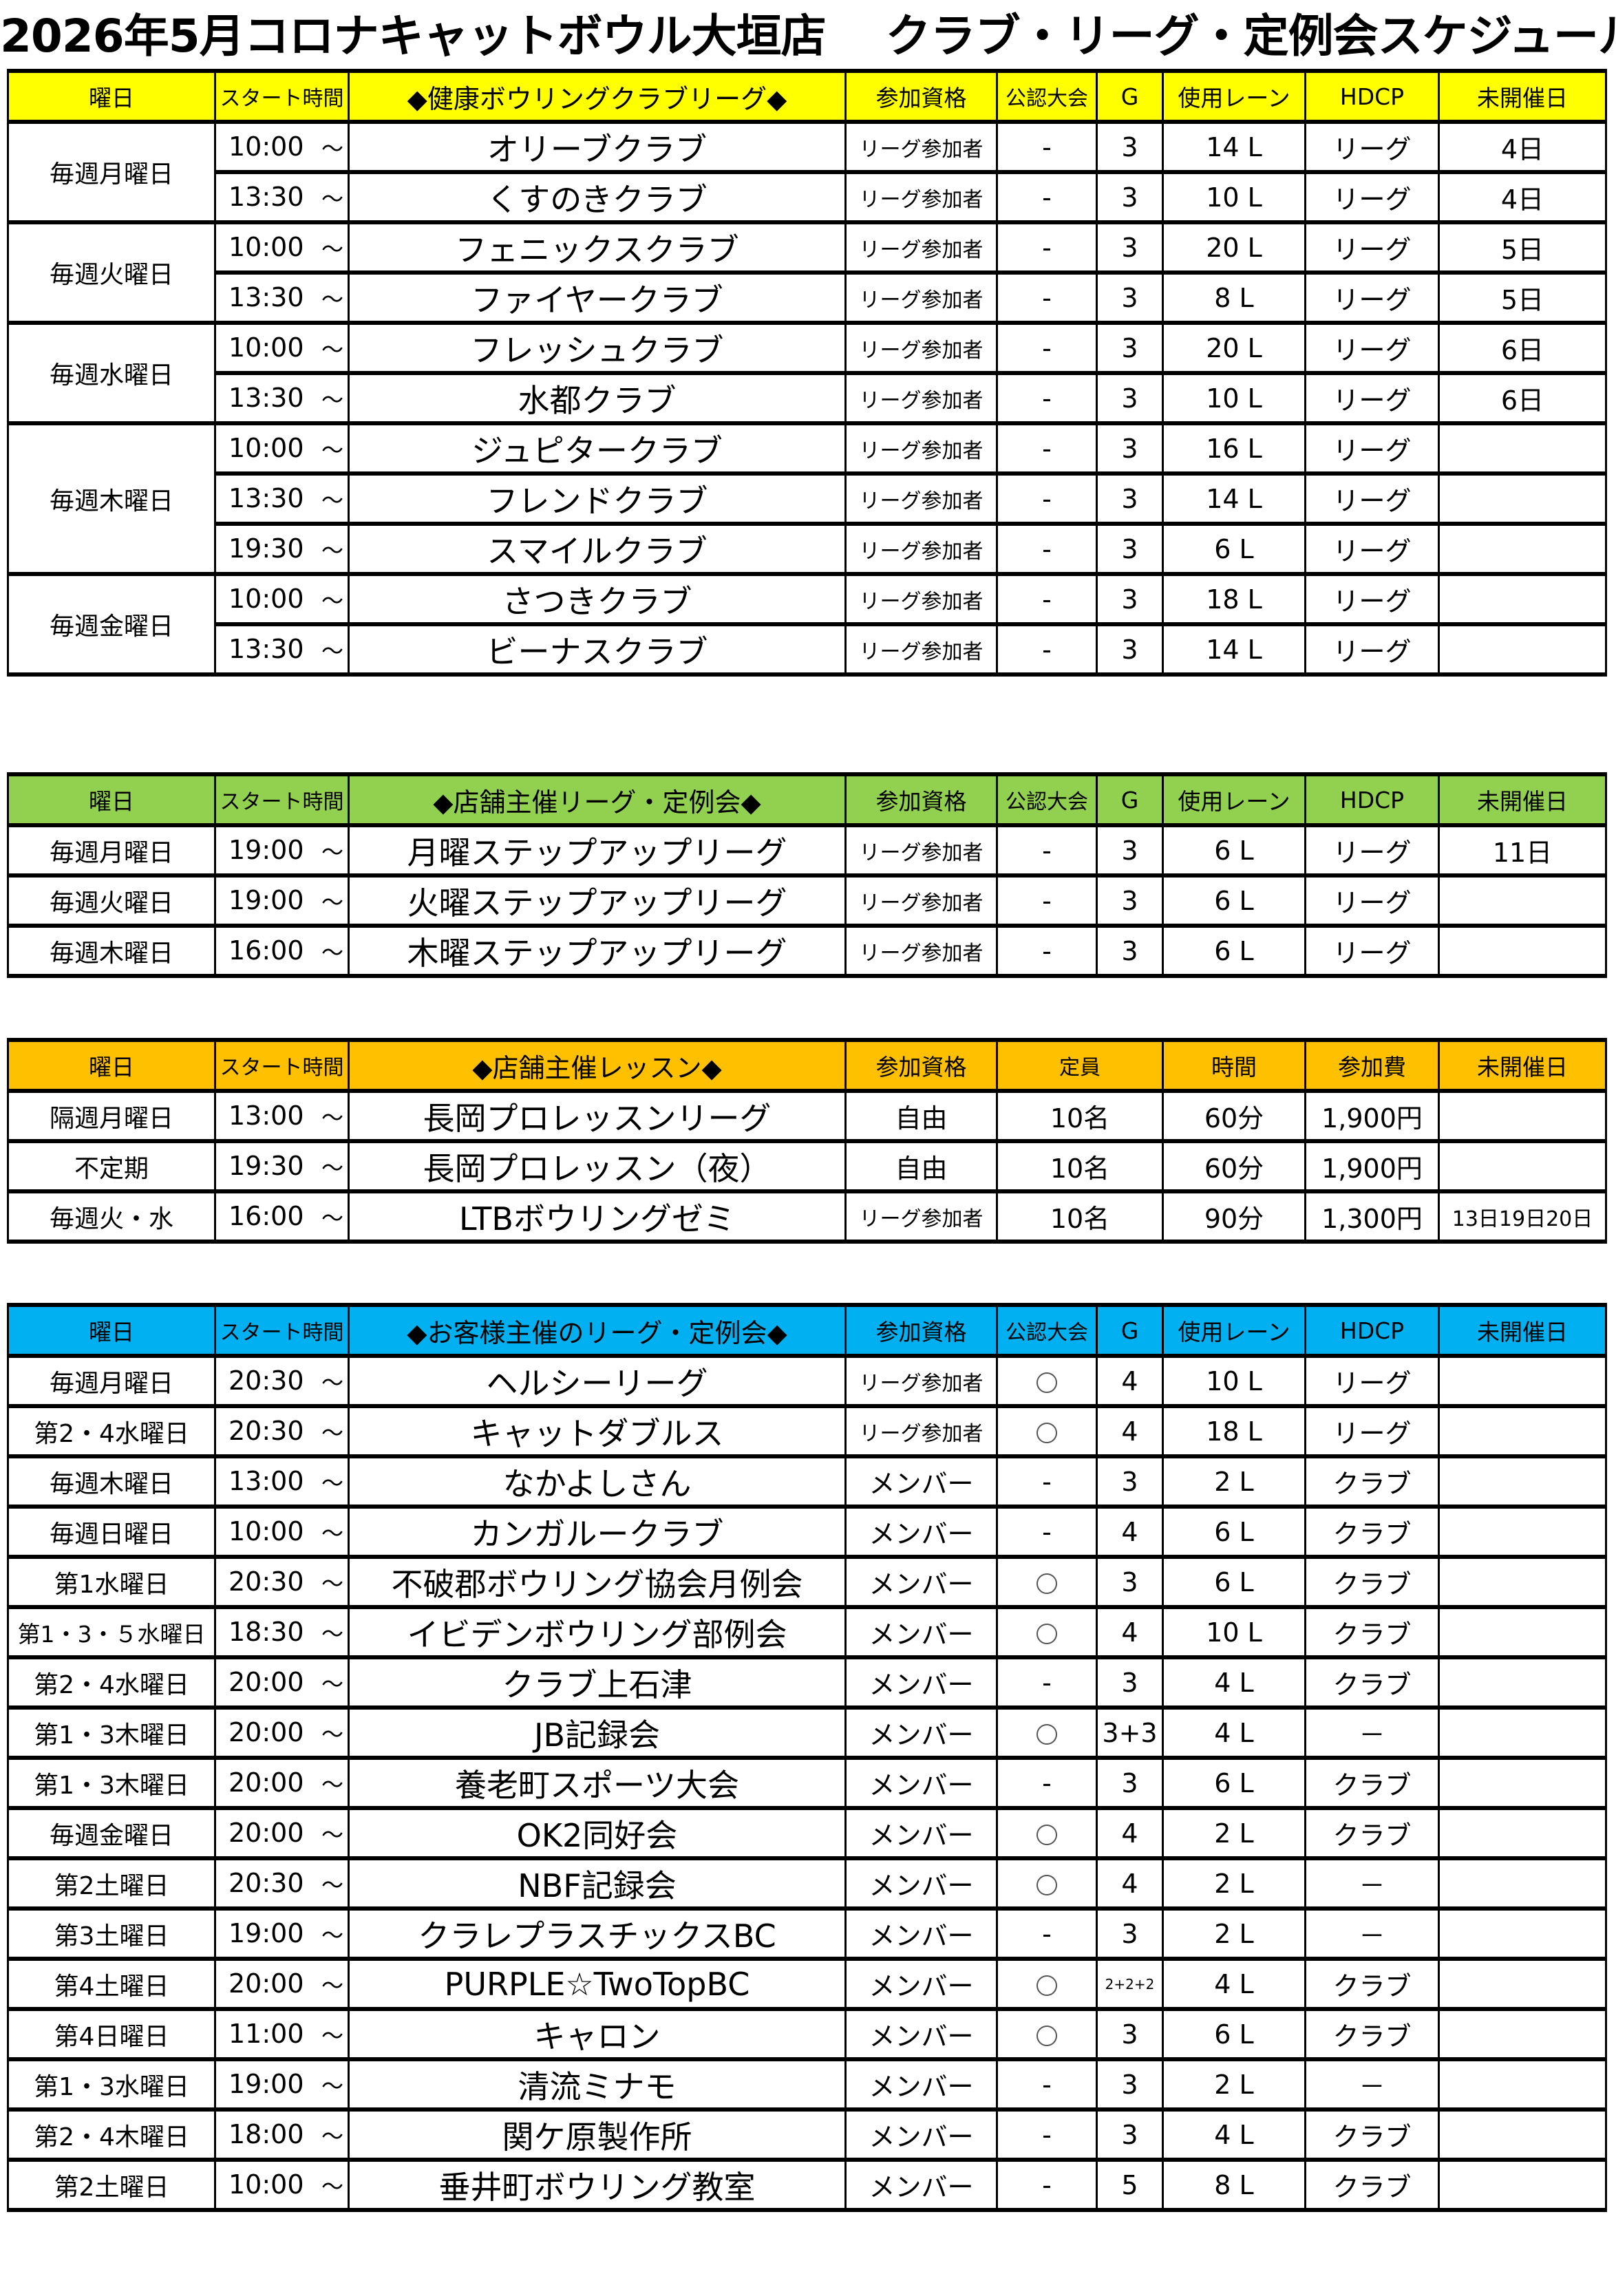 Image resolution: width=1616 pixels, height=2296 pixels. Describe the element at coordinates (1522, 399) in the screenshot. I see `closed-days-cell: 6日` at that location.